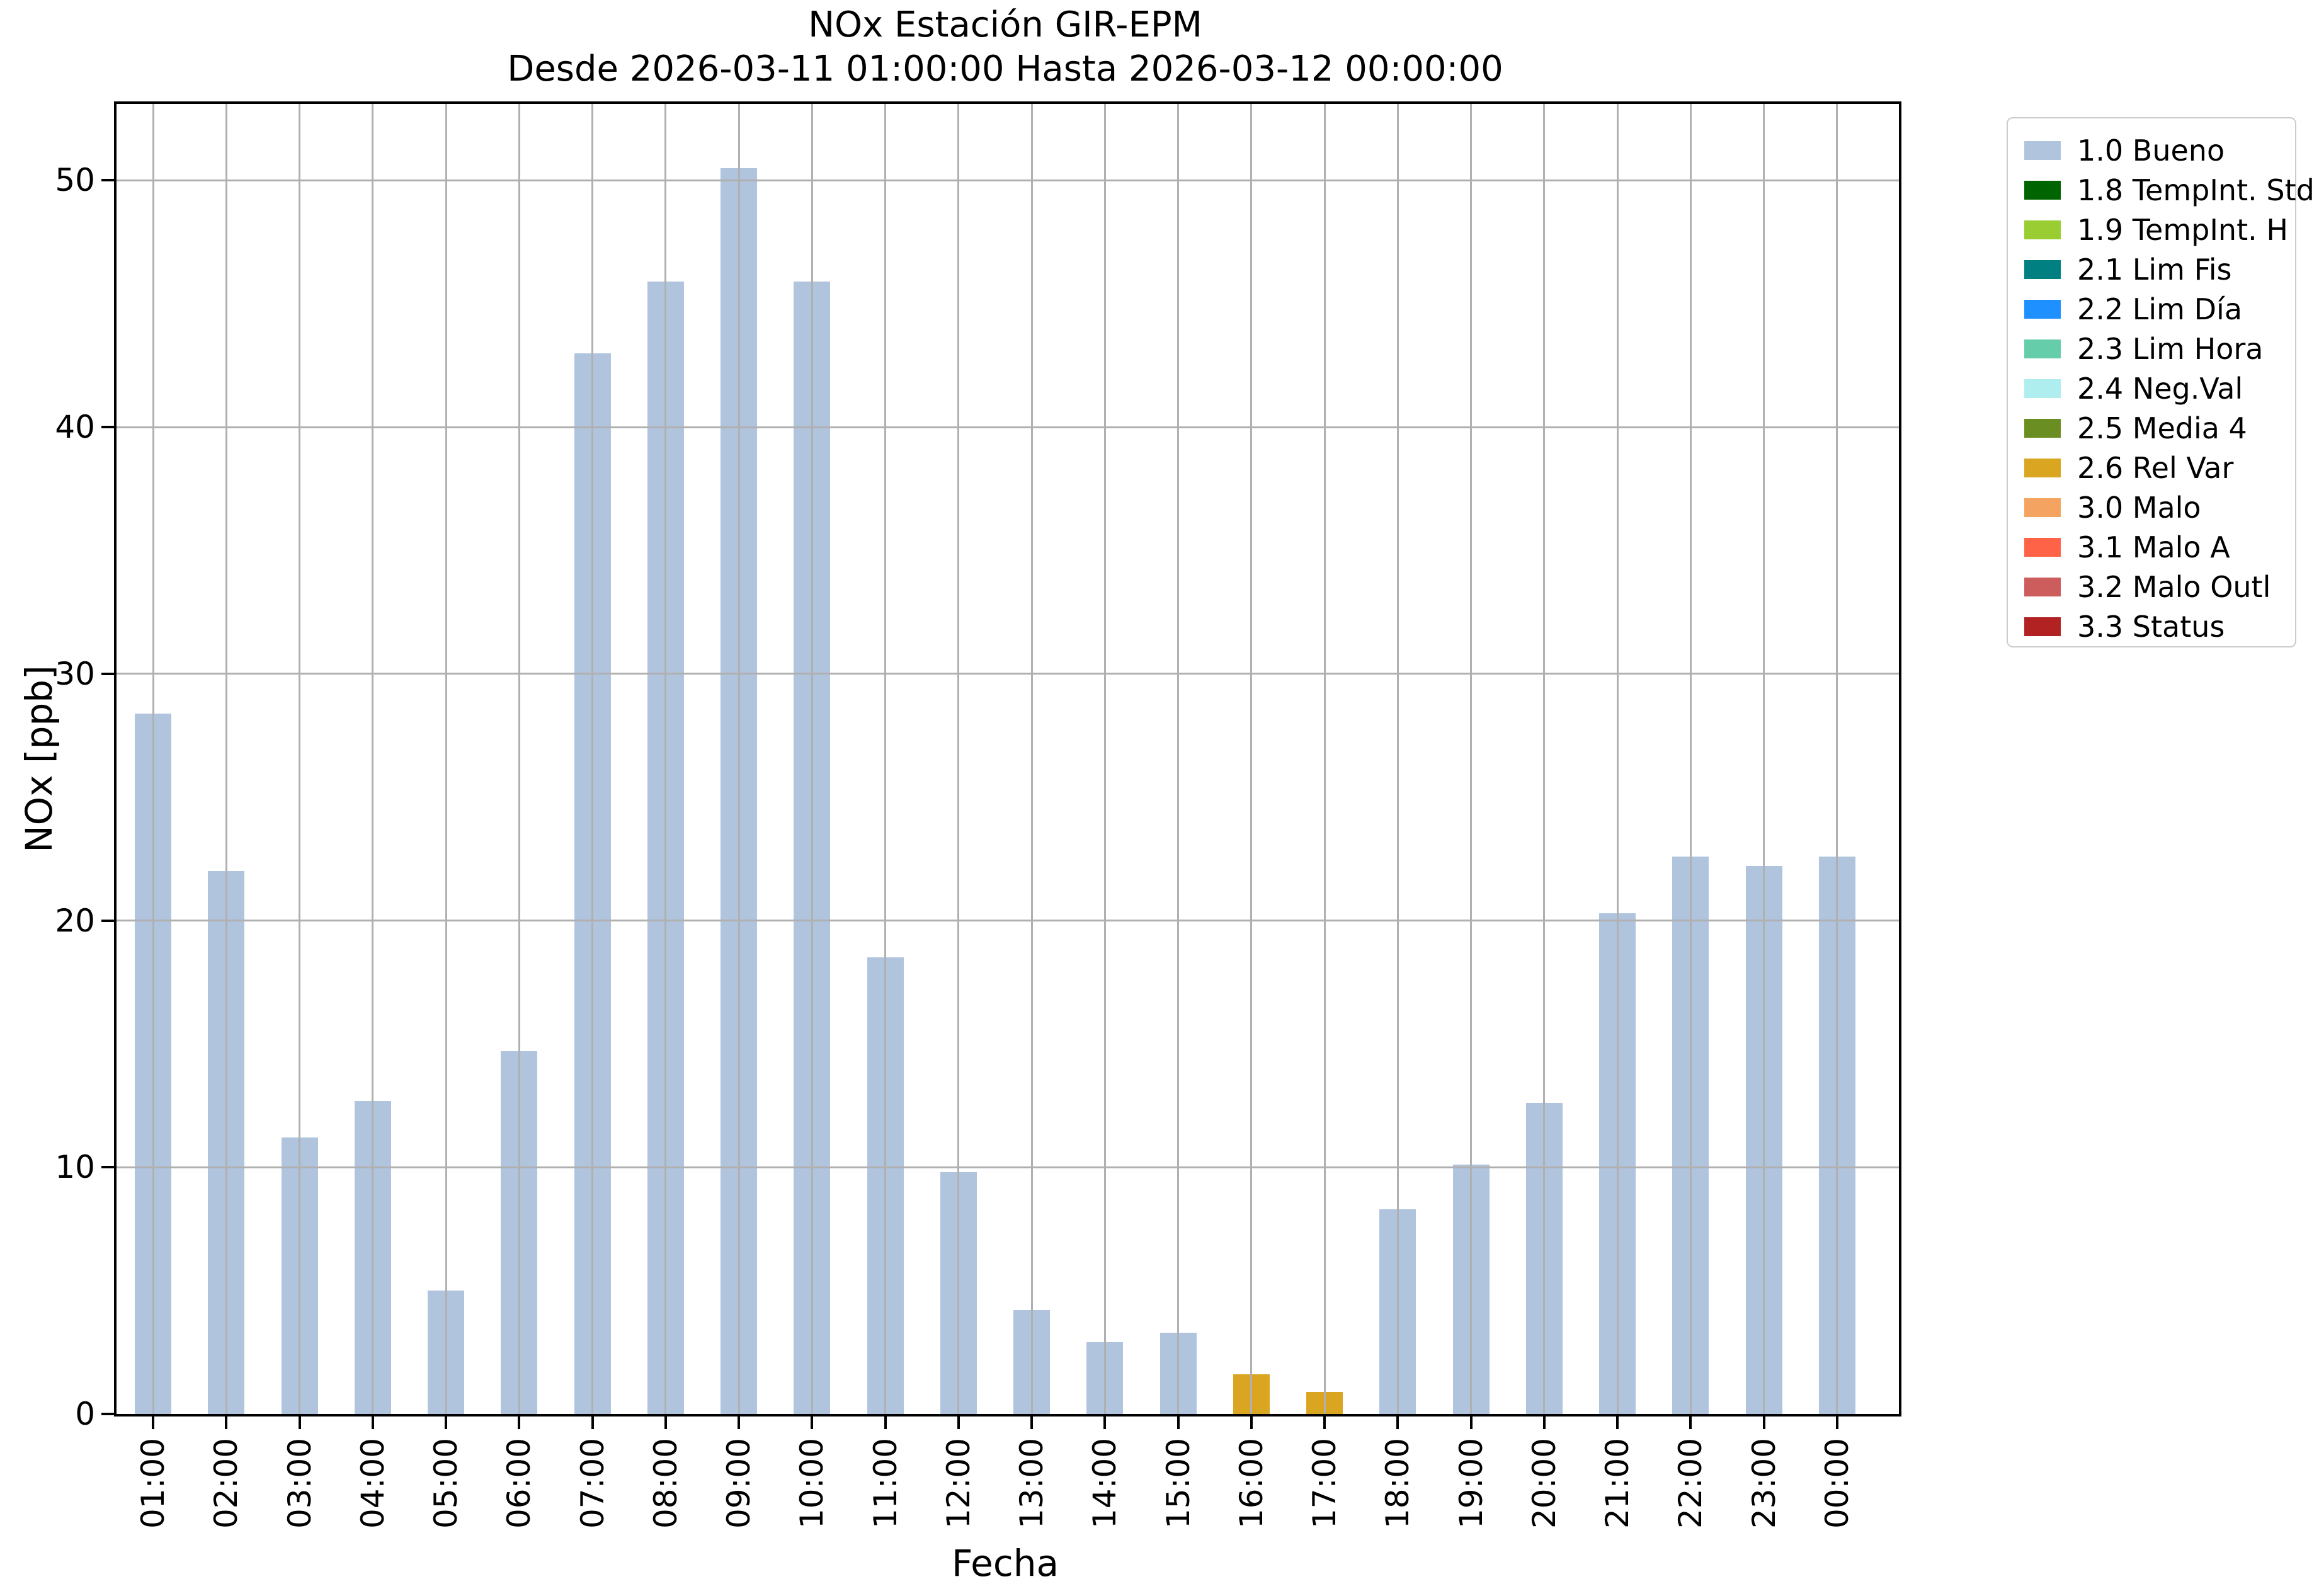  I want to click on legend-label: 1.0 Bueno, so click(2151, 150).